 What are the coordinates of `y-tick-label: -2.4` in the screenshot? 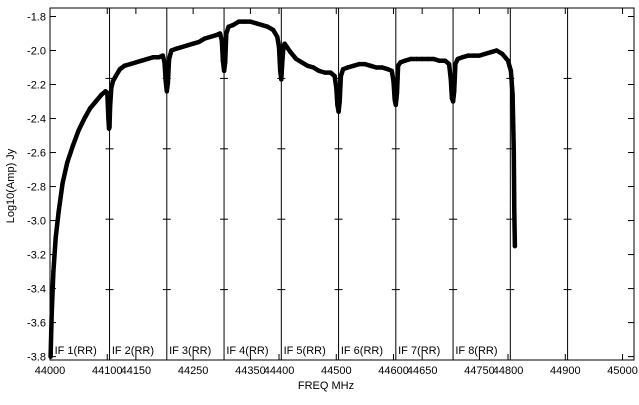 It's located at (36, 120).